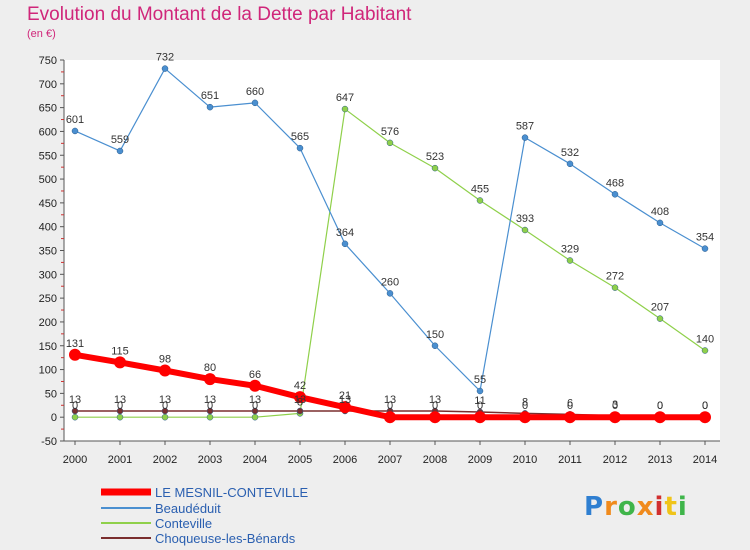 The width and height of the screenshot is (750, 550). What do you see at coordinates (255, 92) in the screenshot?
I see `data-label: 660` at bounding box center [255, 92].